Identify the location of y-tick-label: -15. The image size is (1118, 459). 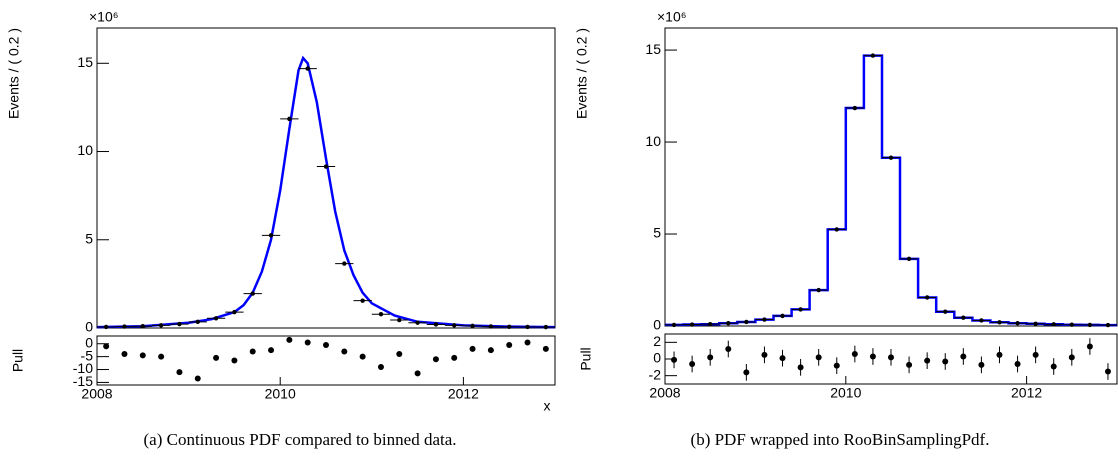
(83, 381).